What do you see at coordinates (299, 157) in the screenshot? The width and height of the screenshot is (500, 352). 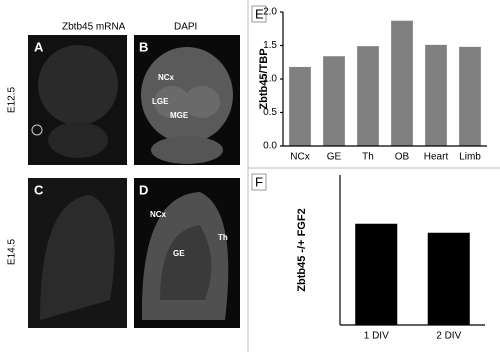 I see `x-tick-label: NCx` at bounding box center [299, 157].